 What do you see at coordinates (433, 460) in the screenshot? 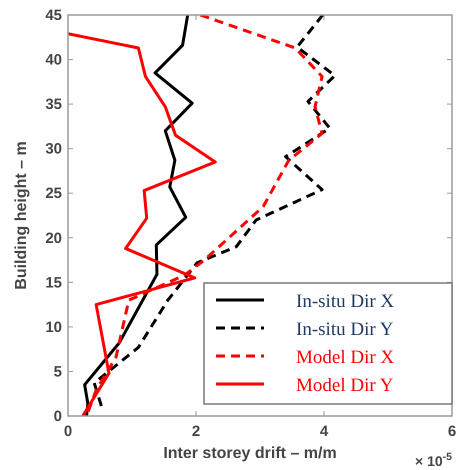
I see `text: × 10$^{-5}$` at bounding box center [433, 460].